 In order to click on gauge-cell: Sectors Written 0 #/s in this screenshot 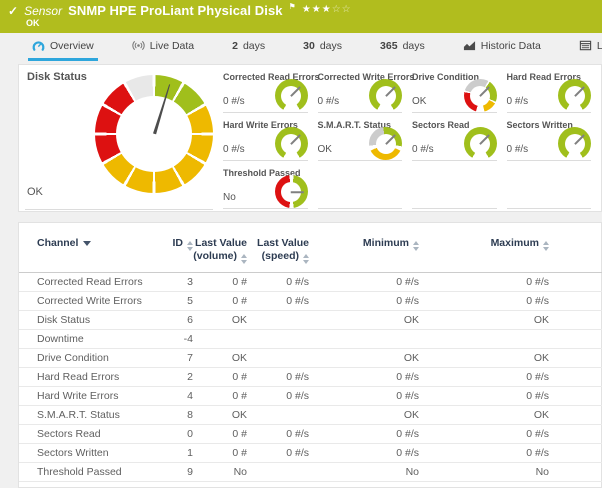, I will do `click(554, 137)`.